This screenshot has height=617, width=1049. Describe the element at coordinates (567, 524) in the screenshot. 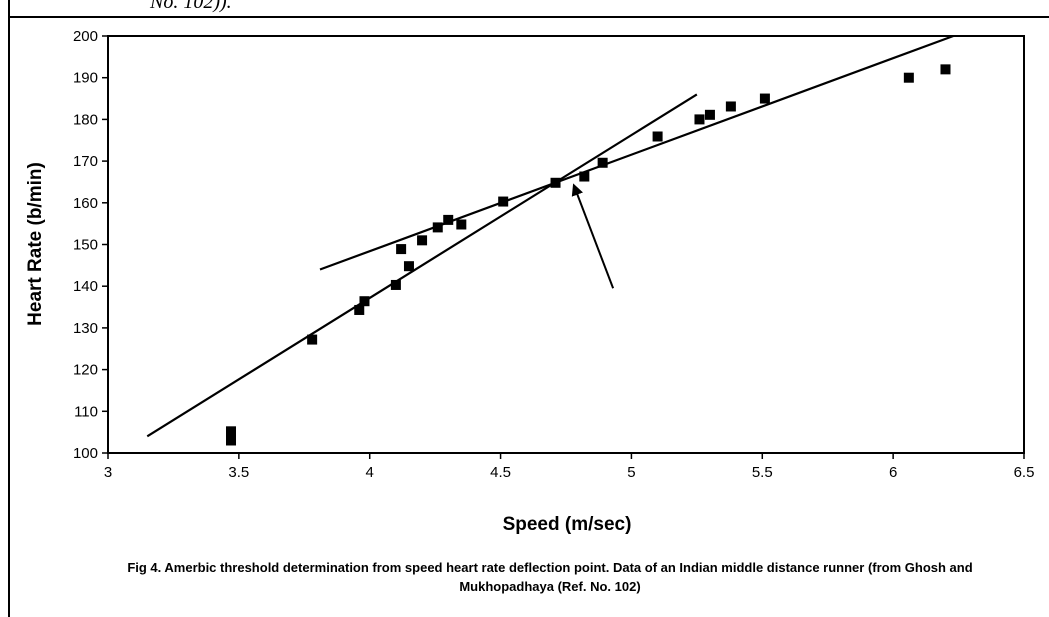

I see `x-axis-title: Speed (m/sec)` at that location.